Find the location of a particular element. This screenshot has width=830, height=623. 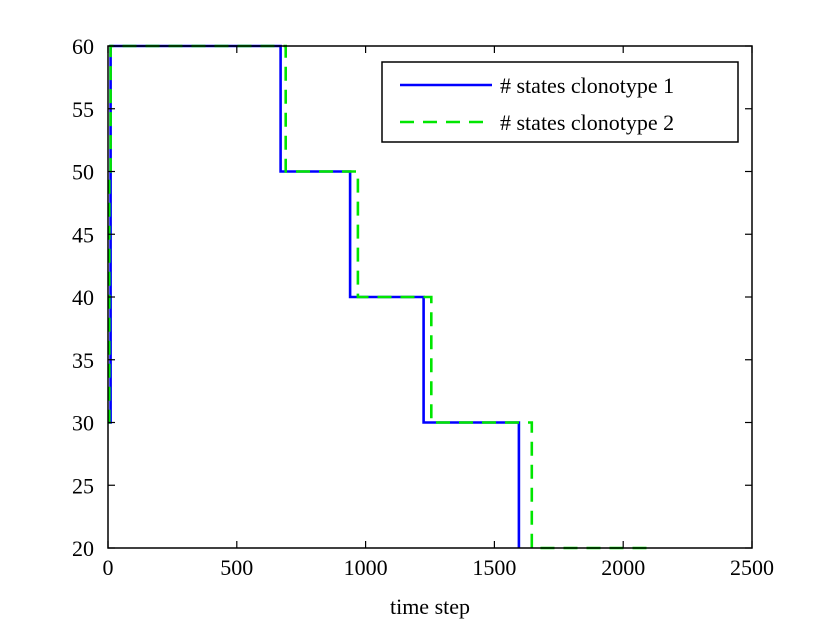

y-tick-label: 60 is located at coordinates (83, 46).